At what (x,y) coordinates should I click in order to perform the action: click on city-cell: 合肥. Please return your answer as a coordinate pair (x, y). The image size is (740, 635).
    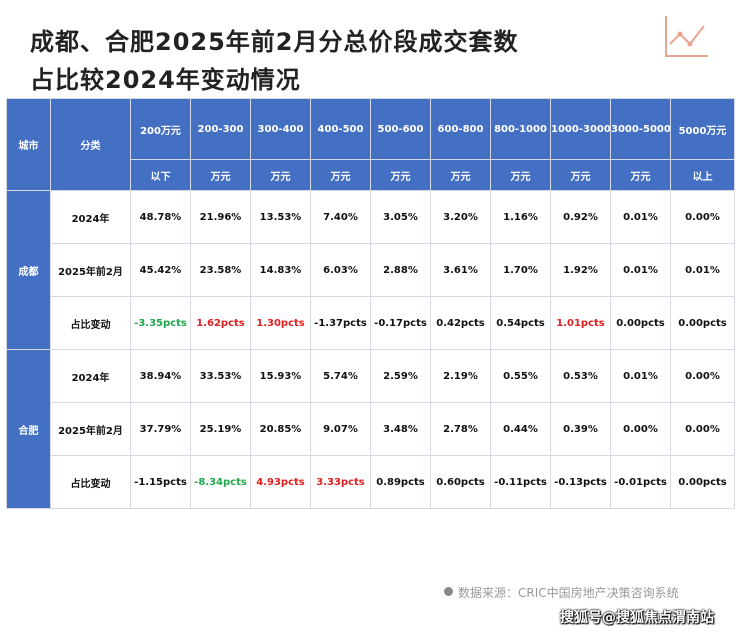
    Looking at the image, I should click on (28, 429).